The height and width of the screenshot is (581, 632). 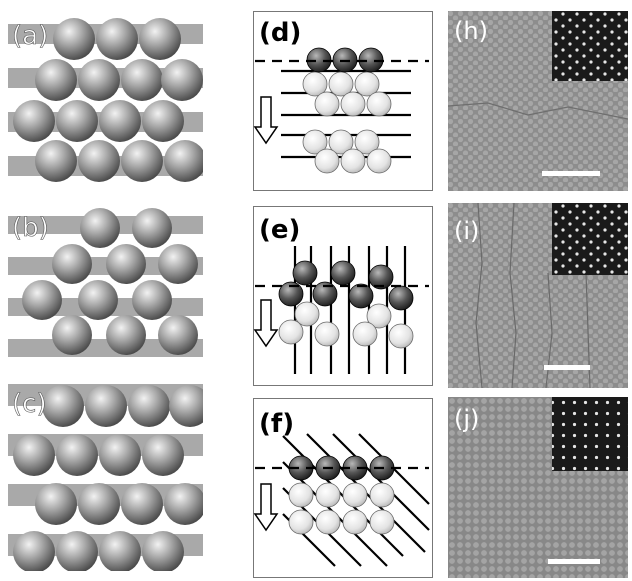 I want to click on grain-boundary, so click(x=538, y=111).